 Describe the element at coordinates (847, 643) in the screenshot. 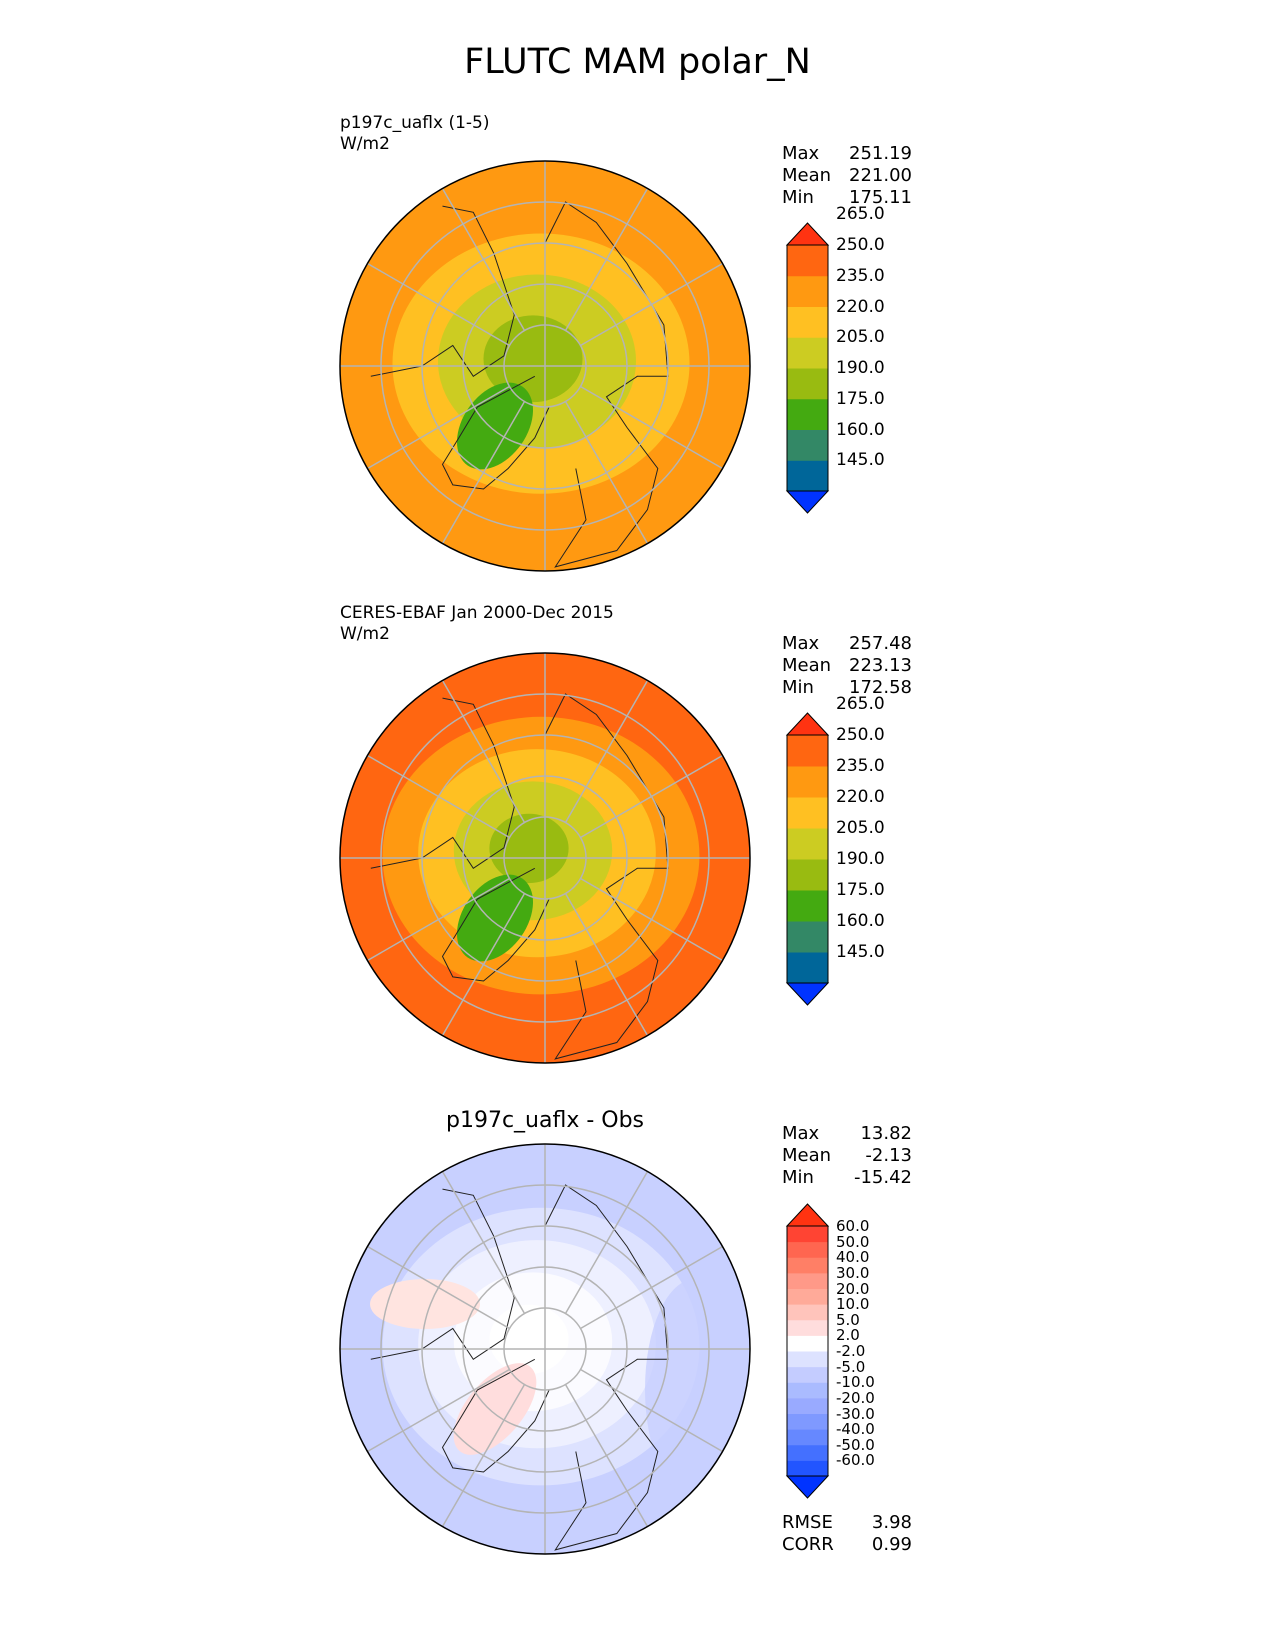

I see `panel2-stat-max: Max 257.48` at that location.